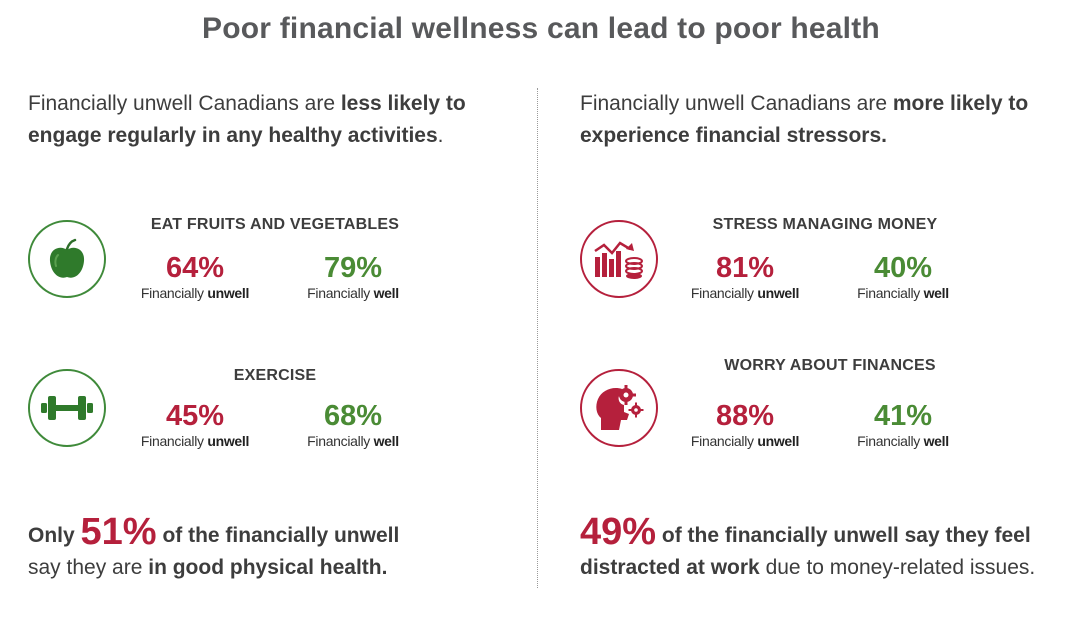  I want to click on apple-icon, so click(67, 258).